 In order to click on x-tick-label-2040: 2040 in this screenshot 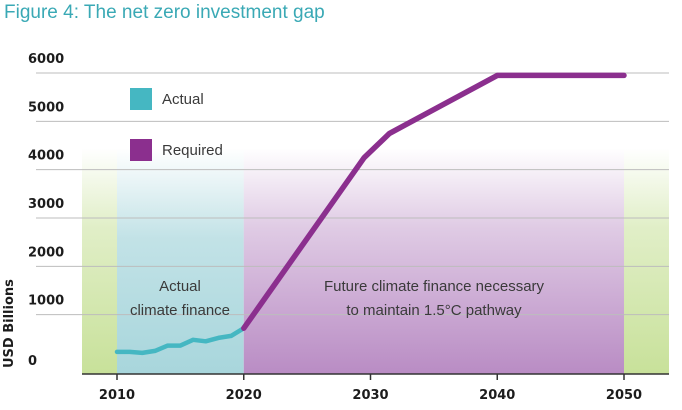, I will do `click(497, 395)`.